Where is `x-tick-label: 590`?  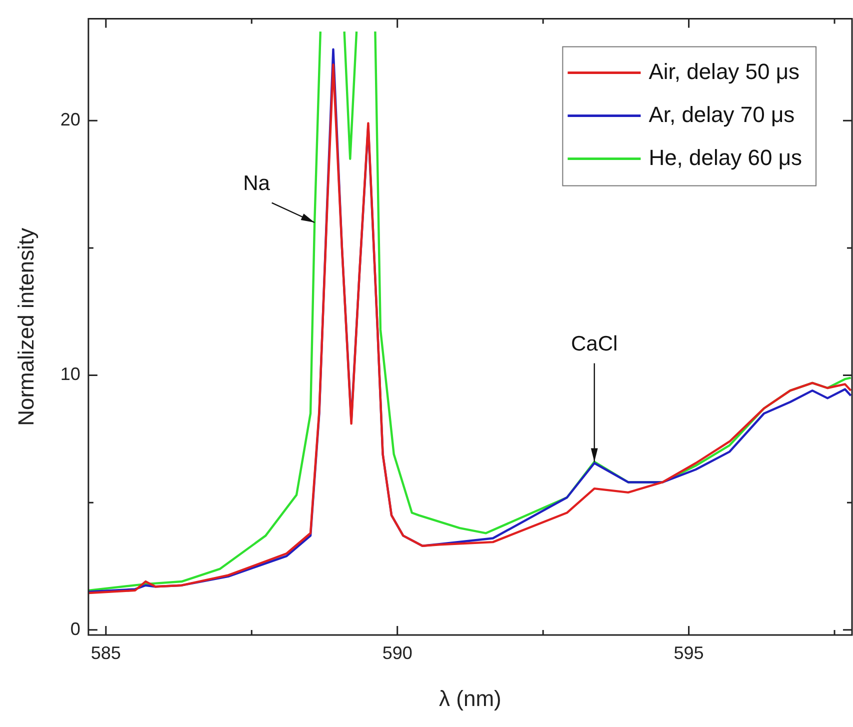 x-tick-label: 590 is located at coordinates (397, 652).